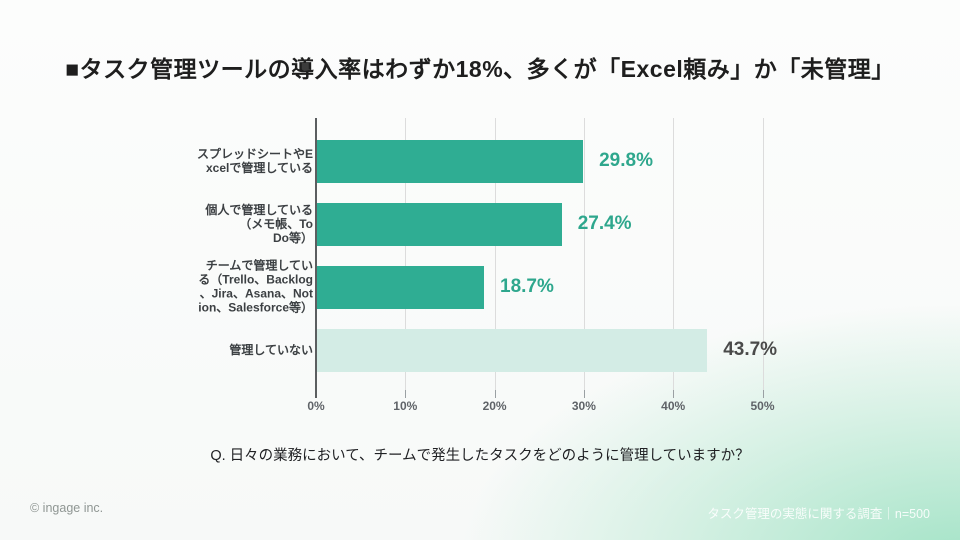  I want to click on x-tick-label: 0%, so click(316, 406).